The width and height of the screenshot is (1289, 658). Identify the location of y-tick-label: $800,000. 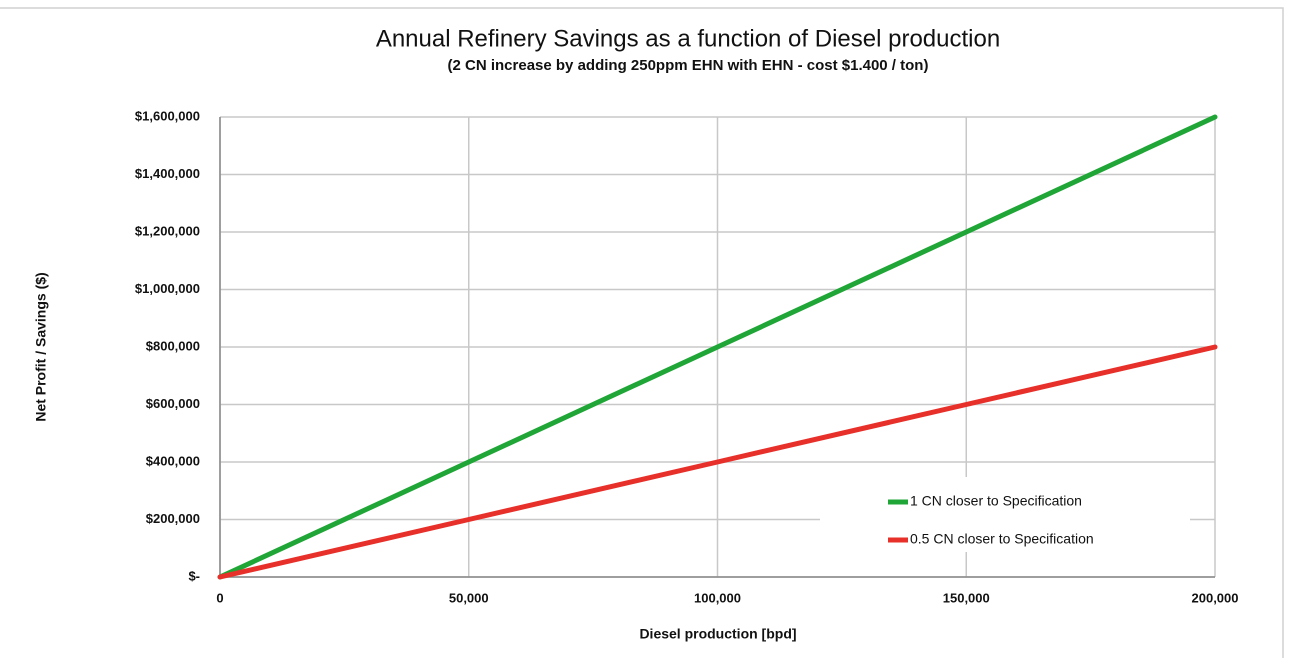
(173, 345).